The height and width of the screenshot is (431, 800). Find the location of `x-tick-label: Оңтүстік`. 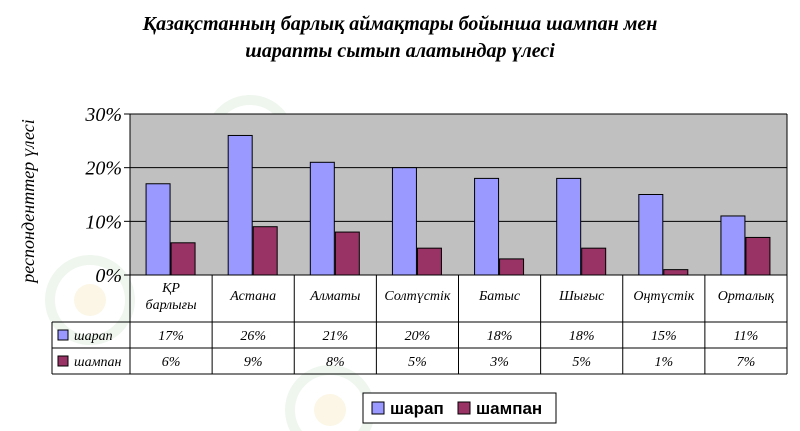

x-tick-label: Оңтүстік is located at coordinates (663, 296).